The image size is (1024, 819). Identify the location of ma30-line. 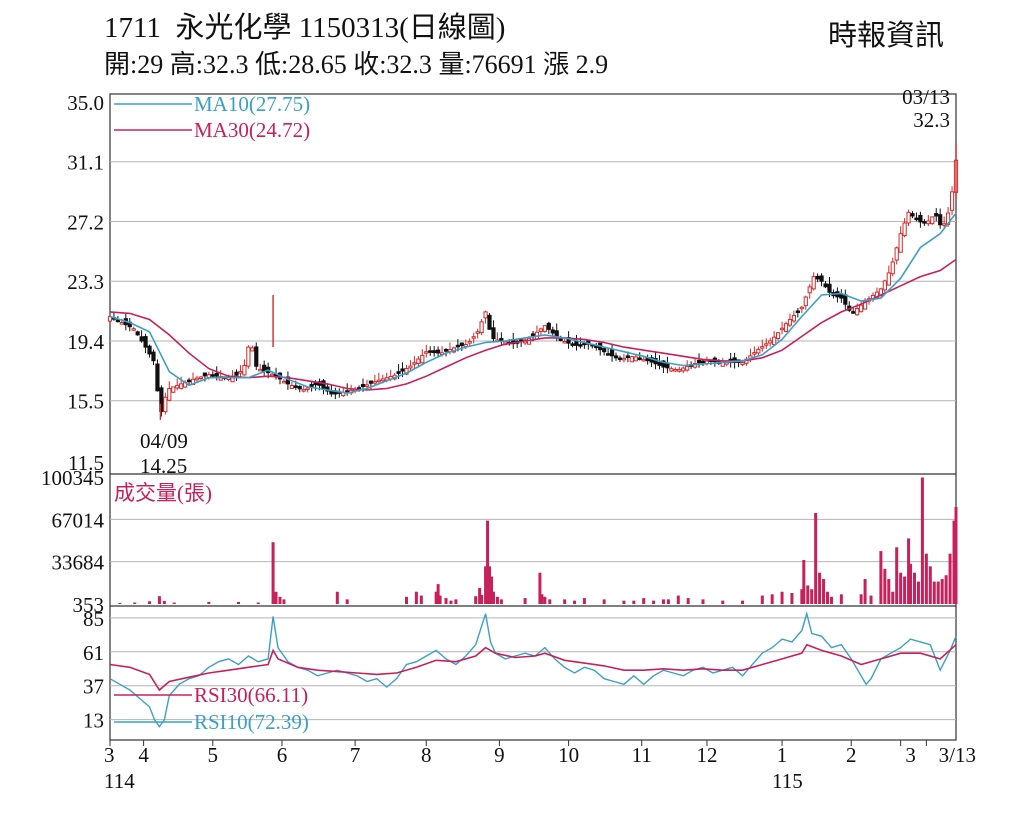
(533, 324).